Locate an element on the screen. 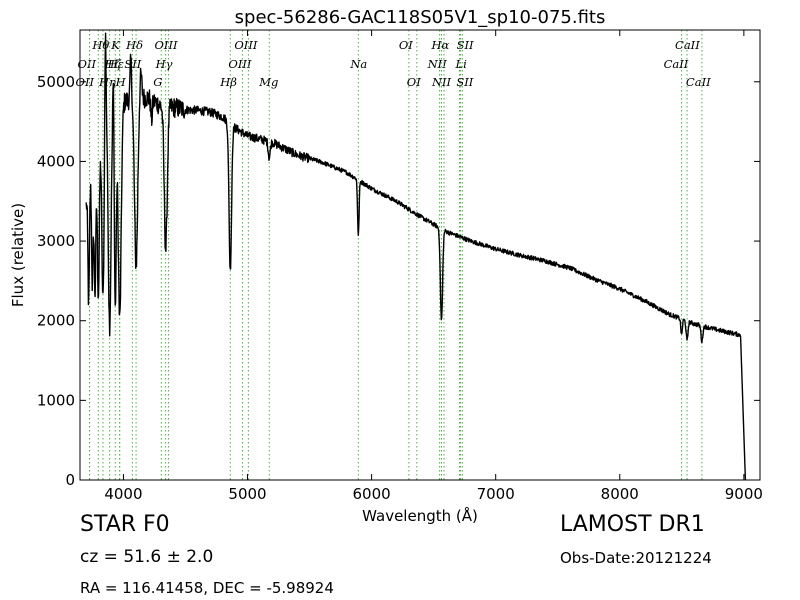  x-tick-label: 7000 is located at coordinates (496, 494).